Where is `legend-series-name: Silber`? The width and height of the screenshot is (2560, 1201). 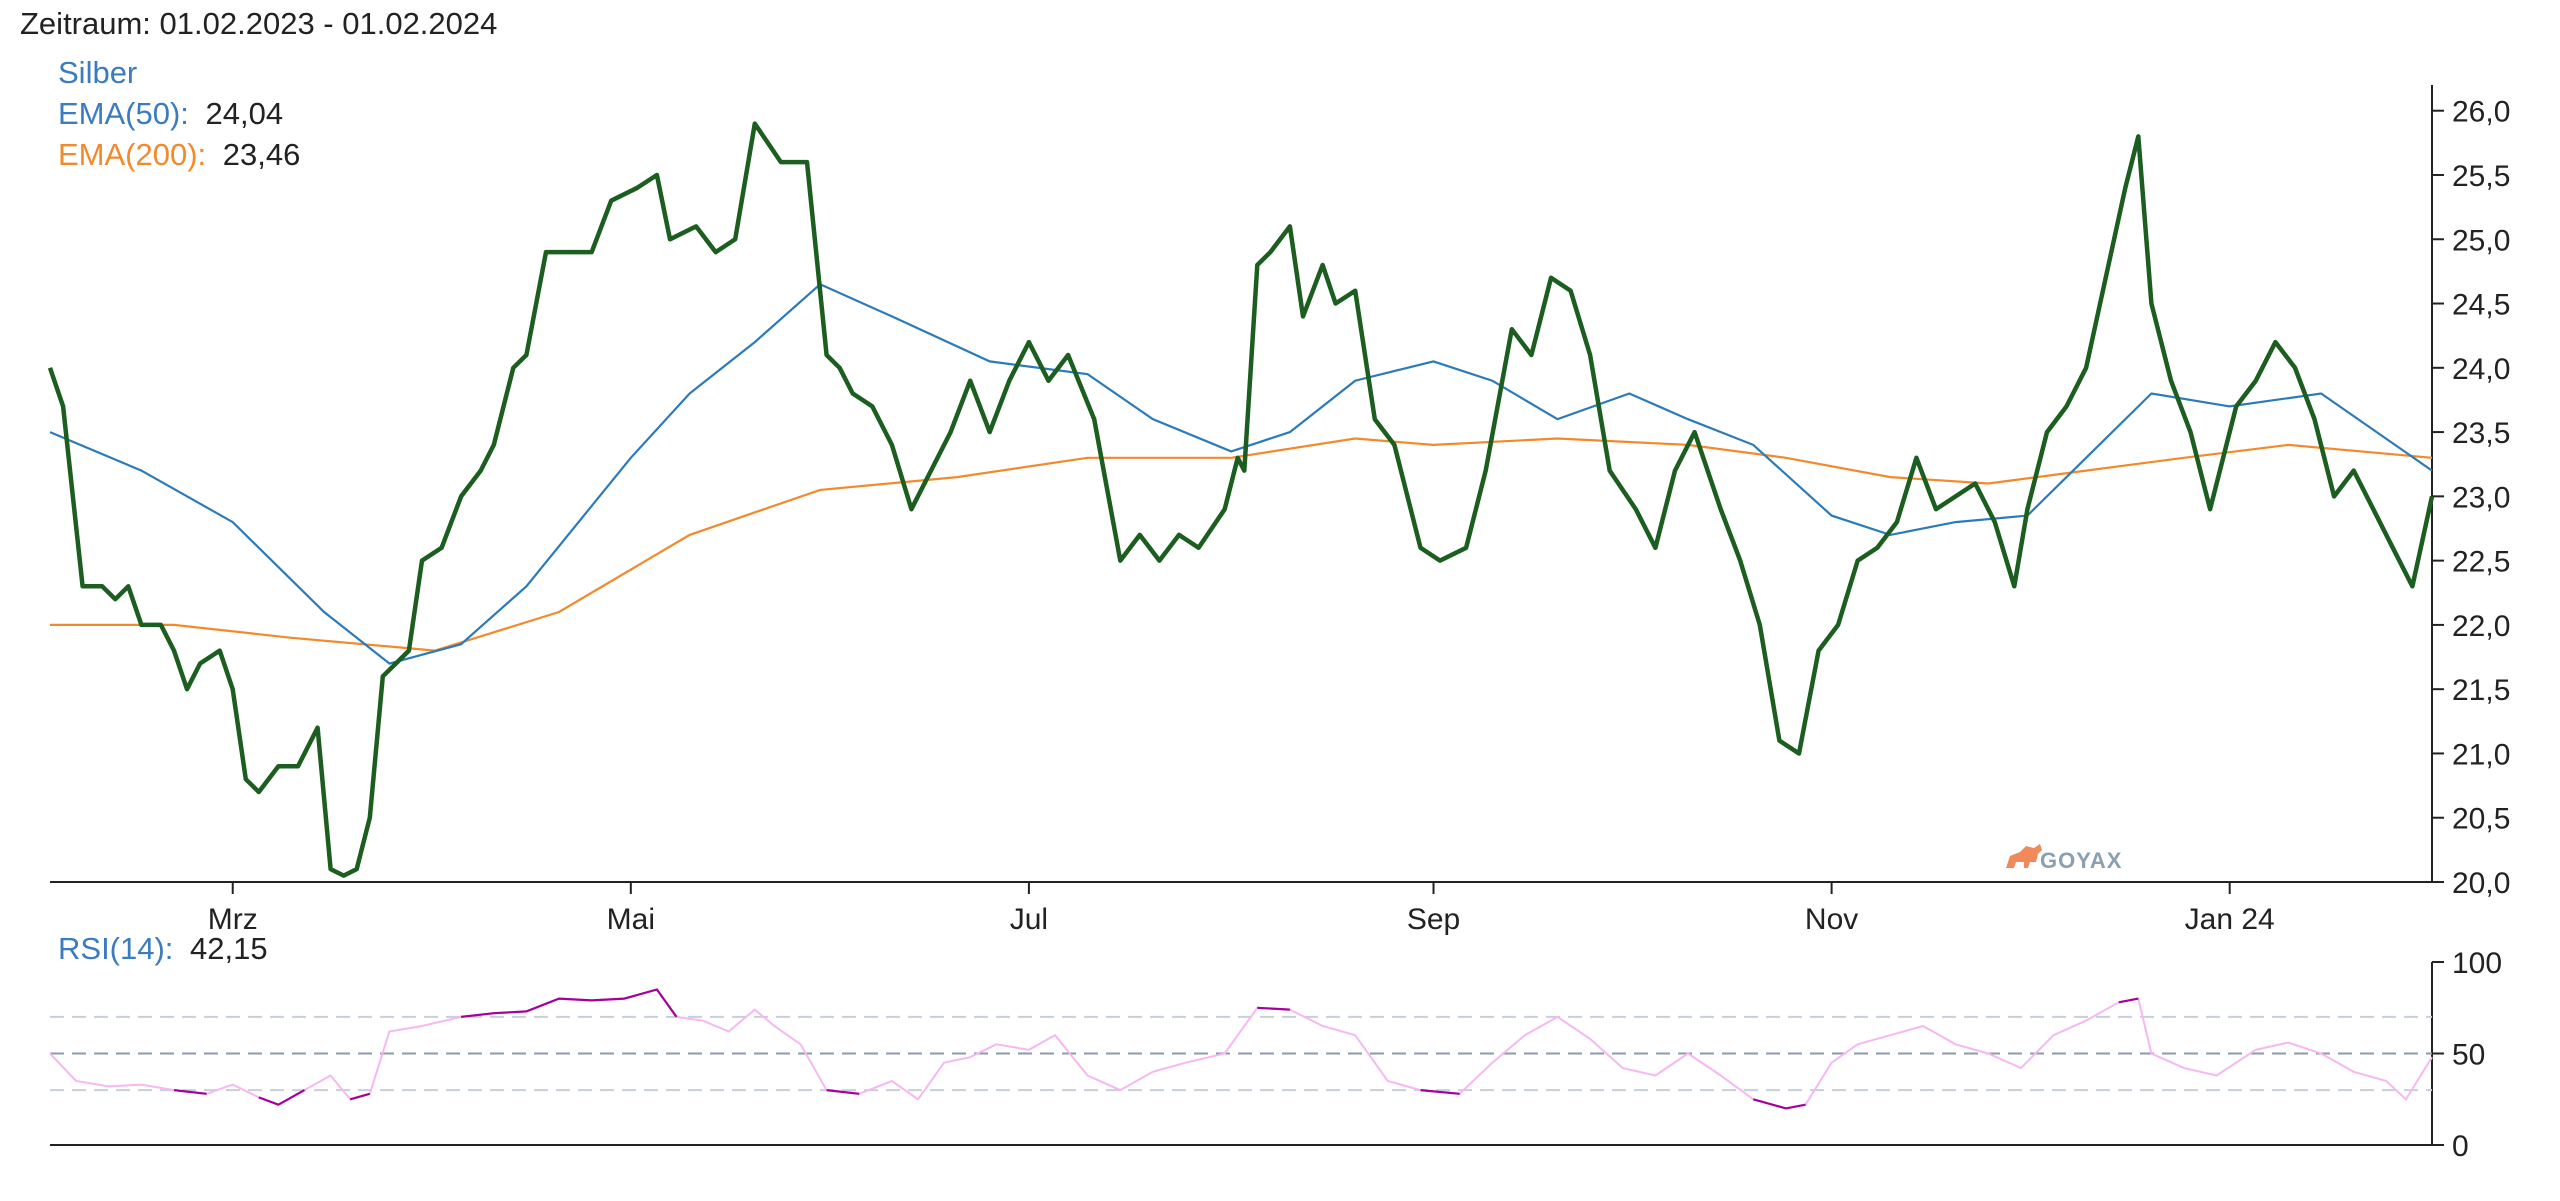
legend-series-name: Silber is located at coordinates (97, 72).